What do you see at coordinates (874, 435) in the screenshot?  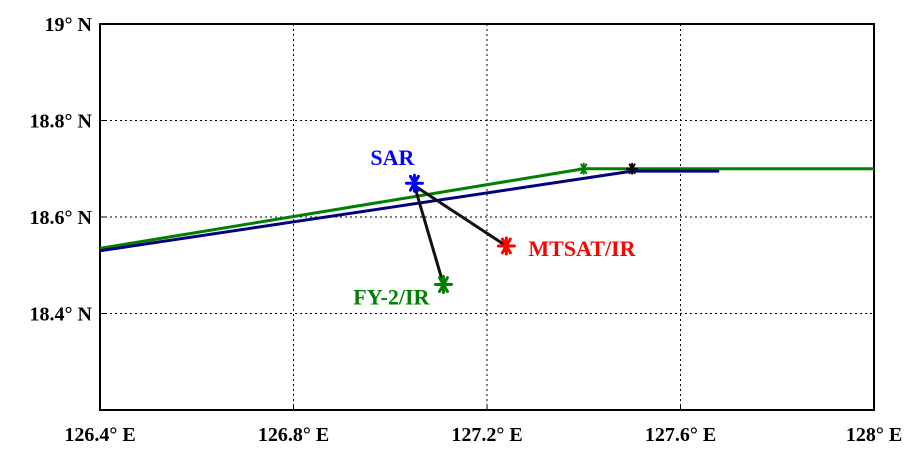 I see `x-tick-label: 128° E` at bounding box center [874, 435].